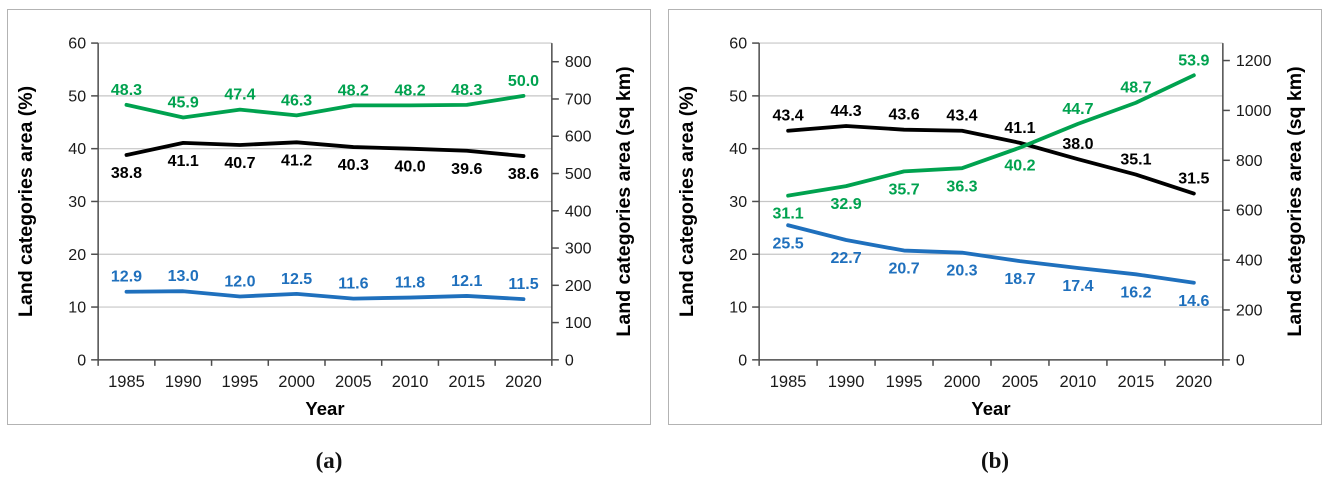 The height and width of the screenshot is (485, 1327). I want to click on data-label: 11.6, so click(353, 284).